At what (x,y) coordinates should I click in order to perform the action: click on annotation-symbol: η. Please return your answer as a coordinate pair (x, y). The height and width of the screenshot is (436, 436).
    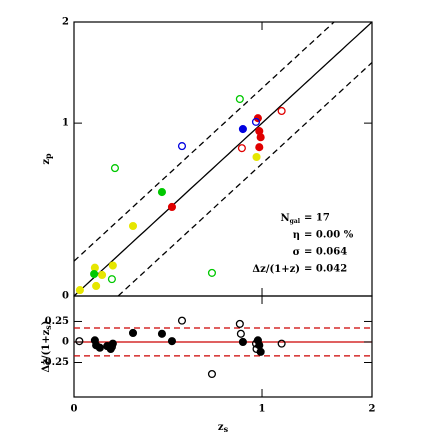
    Looking at the image, I should click on (296, 235).